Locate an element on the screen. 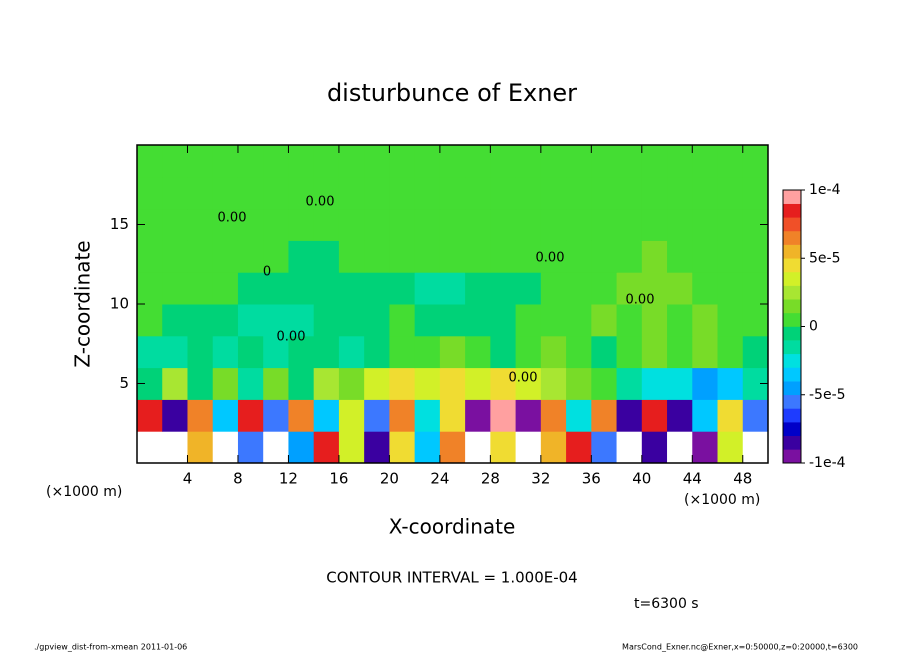  x-tick-label: 44 is located at coordinates (692, 479).